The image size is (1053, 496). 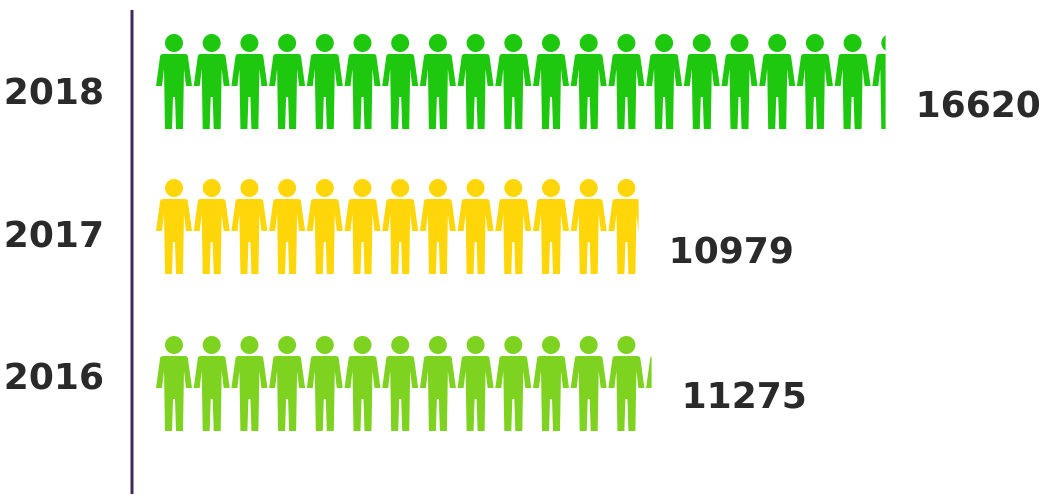 I want to click on category-label: 2017, so click(x=54, y=235).